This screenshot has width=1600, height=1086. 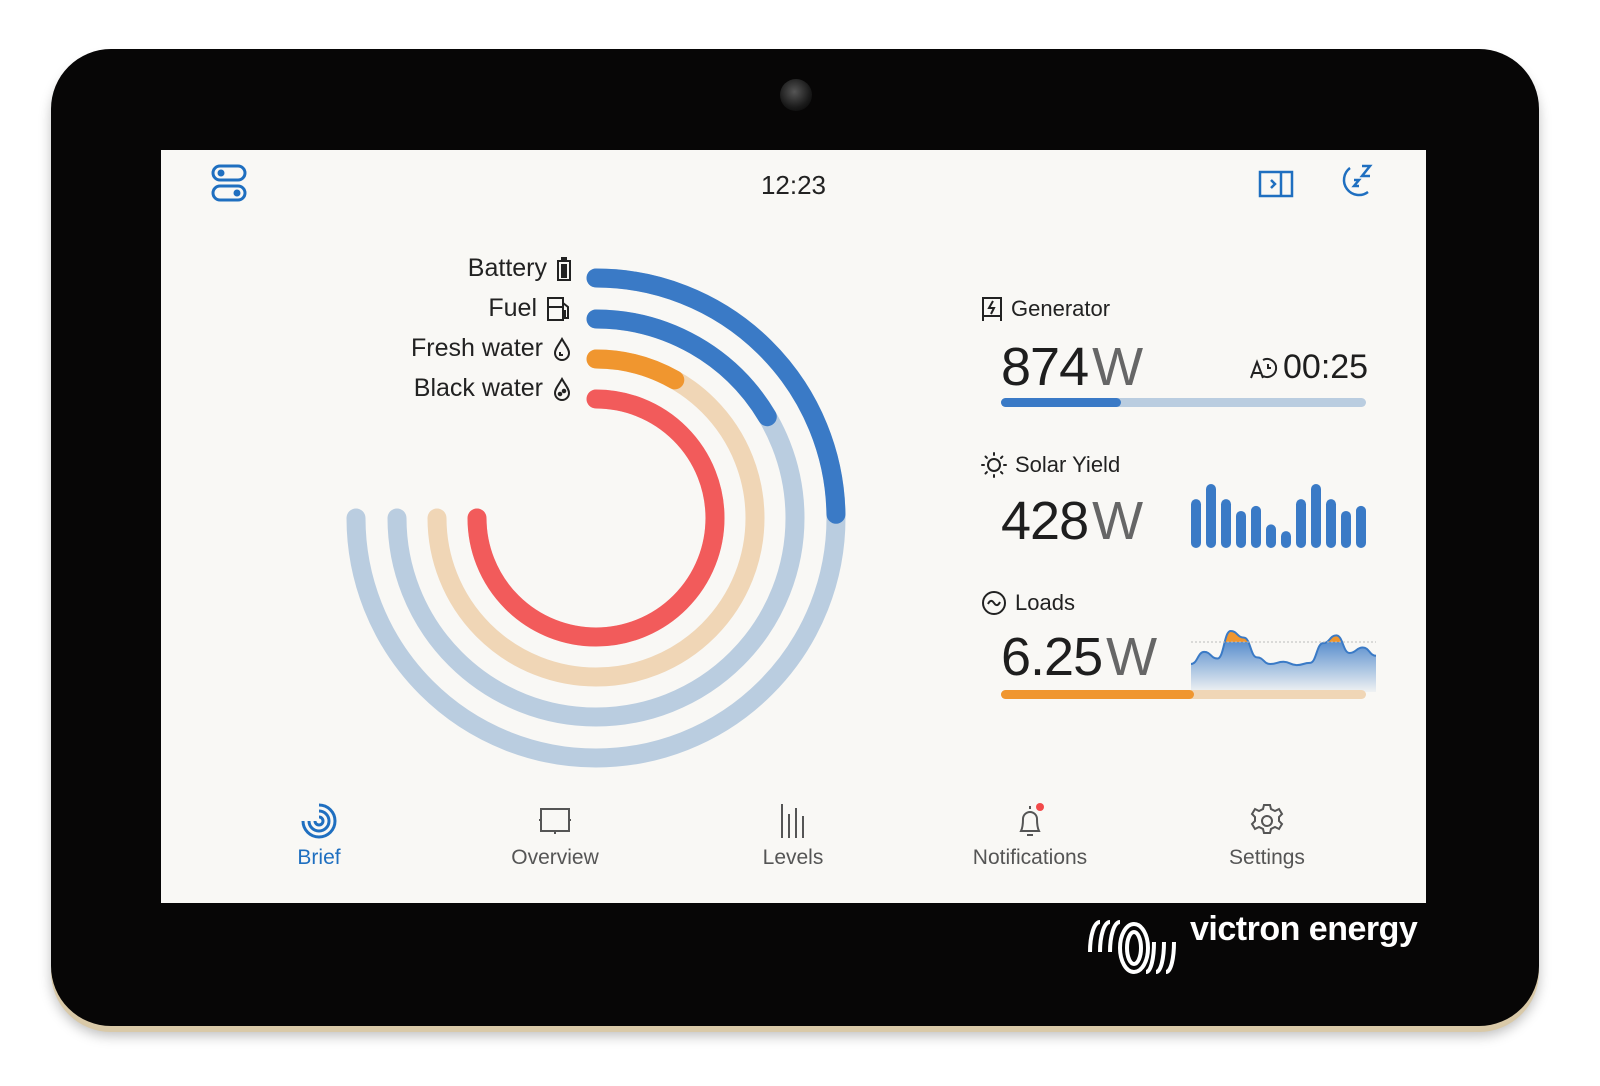 What do you see at coordinates (796, 95) in the screenshot?
I see `camera` at bounding box center [796, 95].